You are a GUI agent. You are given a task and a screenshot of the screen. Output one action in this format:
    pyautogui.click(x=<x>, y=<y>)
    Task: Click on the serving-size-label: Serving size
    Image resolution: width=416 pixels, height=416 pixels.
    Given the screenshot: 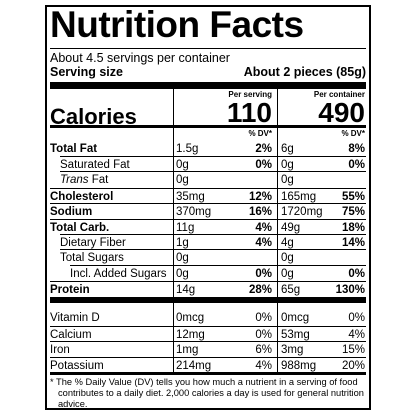 What is the action you would take?
    pyautogui.click(x=86, y=72)
    